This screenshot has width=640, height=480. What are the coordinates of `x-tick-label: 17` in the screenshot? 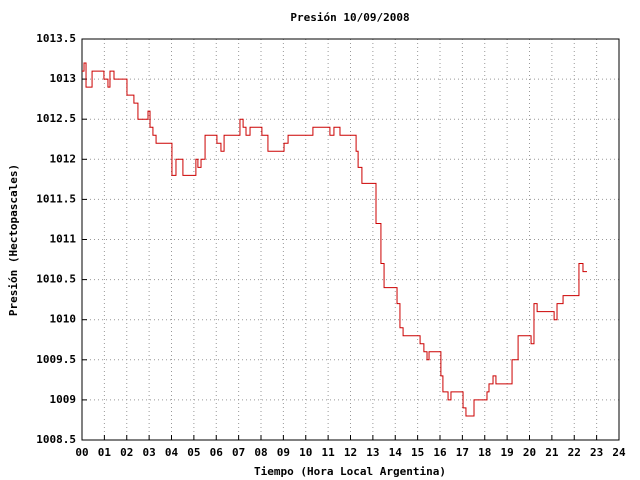 It's located at (462, 452).